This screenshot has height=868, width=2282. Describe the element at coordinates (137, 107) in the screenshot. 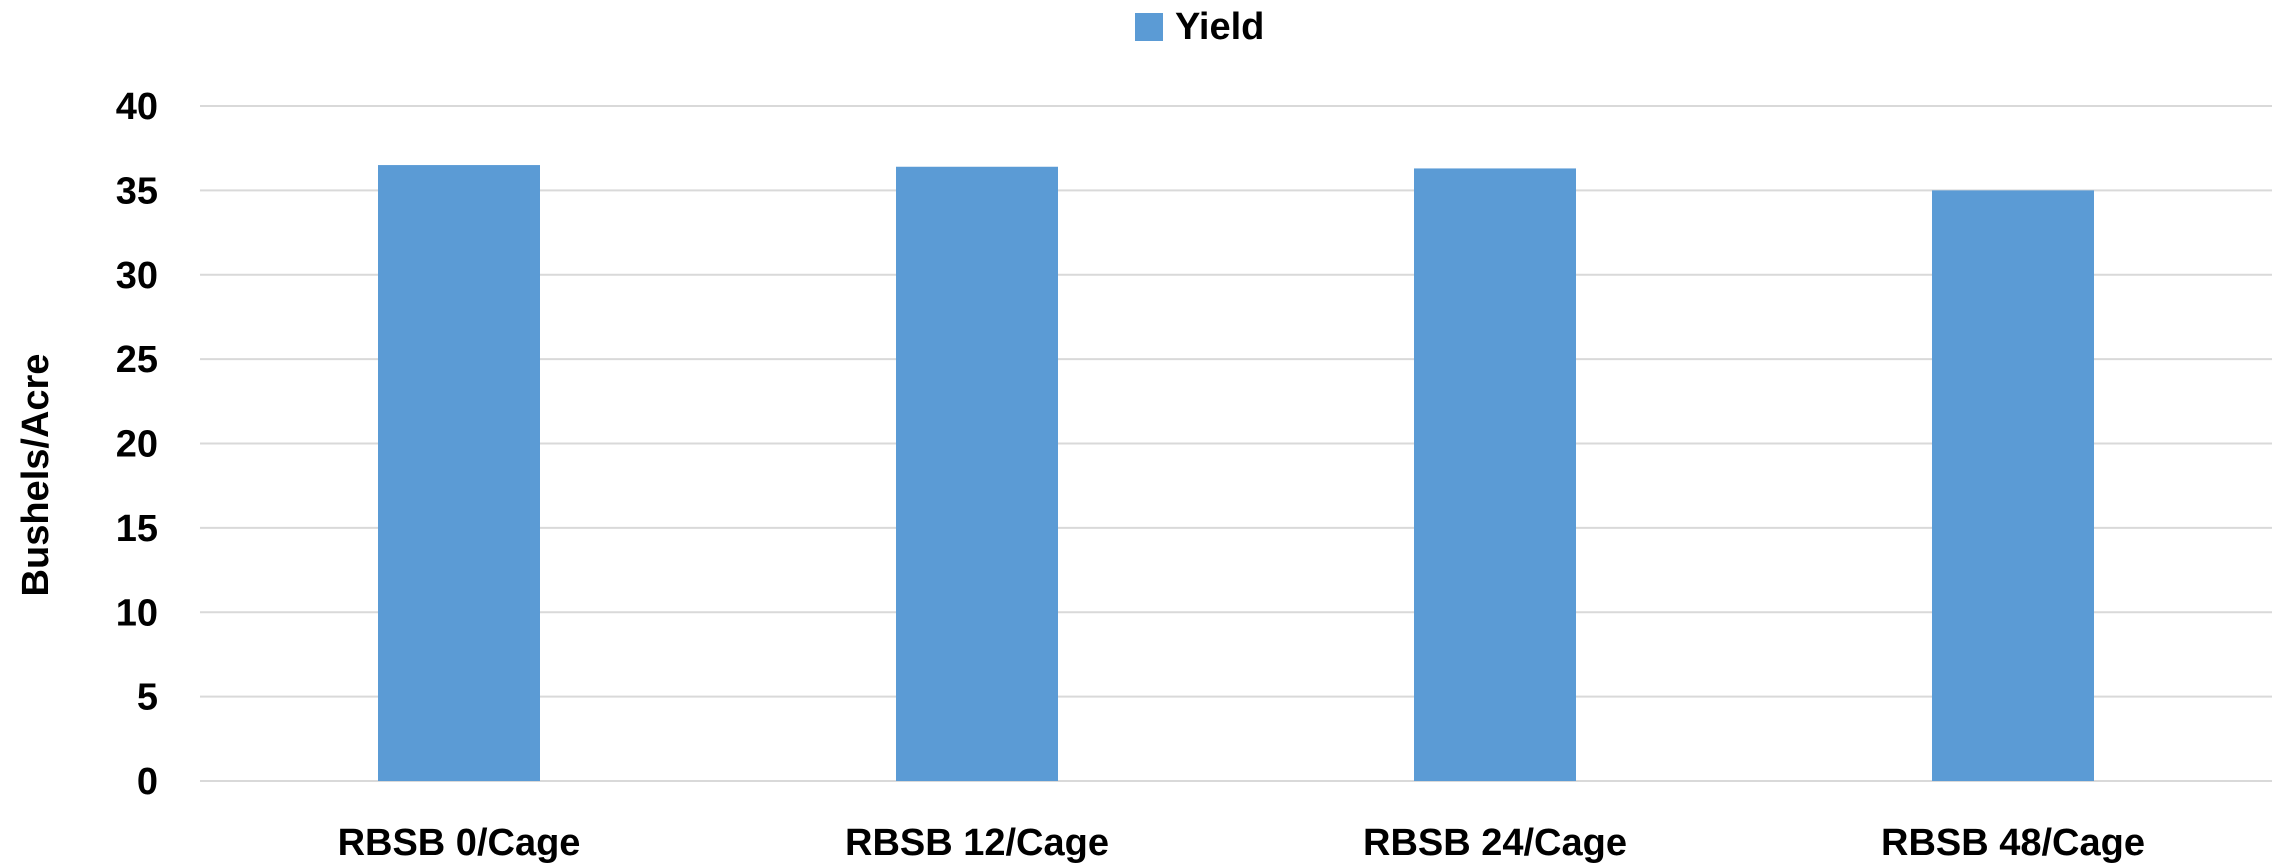

I see `y-tick-label: 40` at that location.